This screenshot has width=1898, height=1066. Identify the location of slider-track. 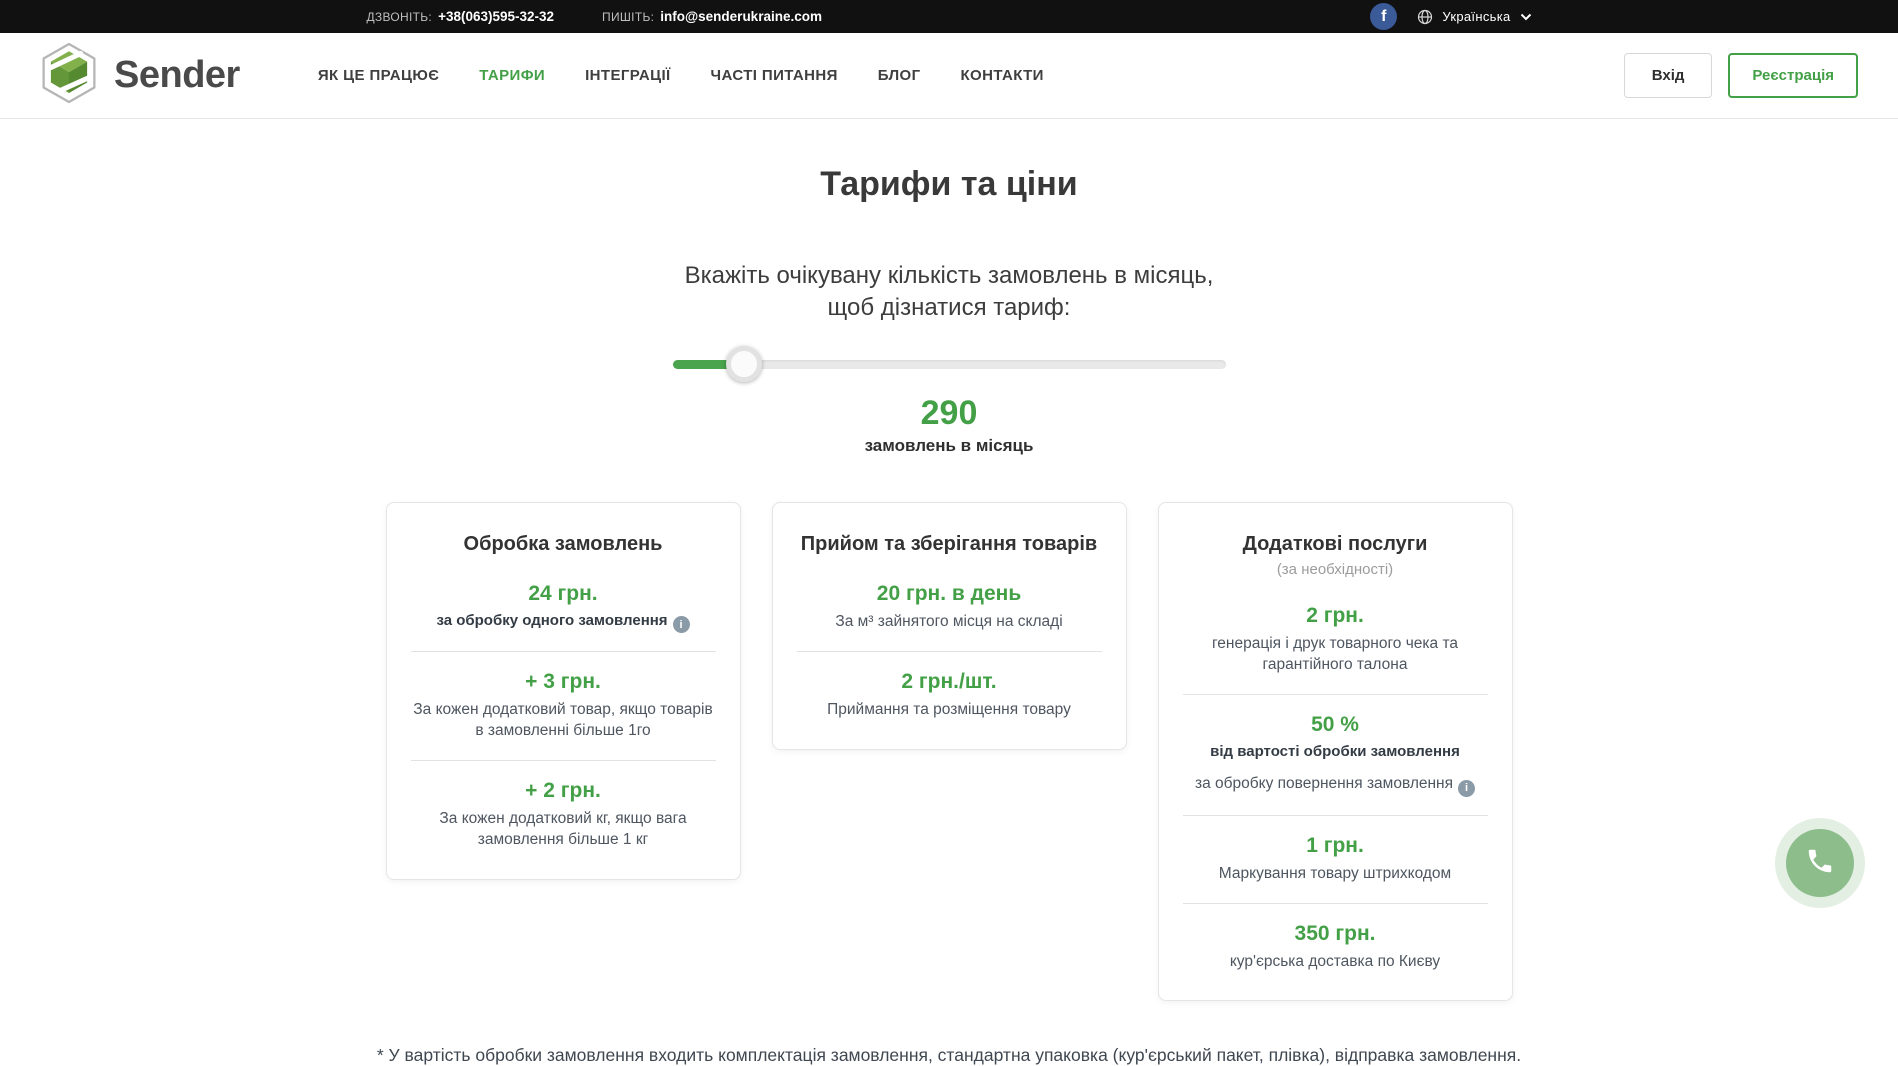
(949, 364).